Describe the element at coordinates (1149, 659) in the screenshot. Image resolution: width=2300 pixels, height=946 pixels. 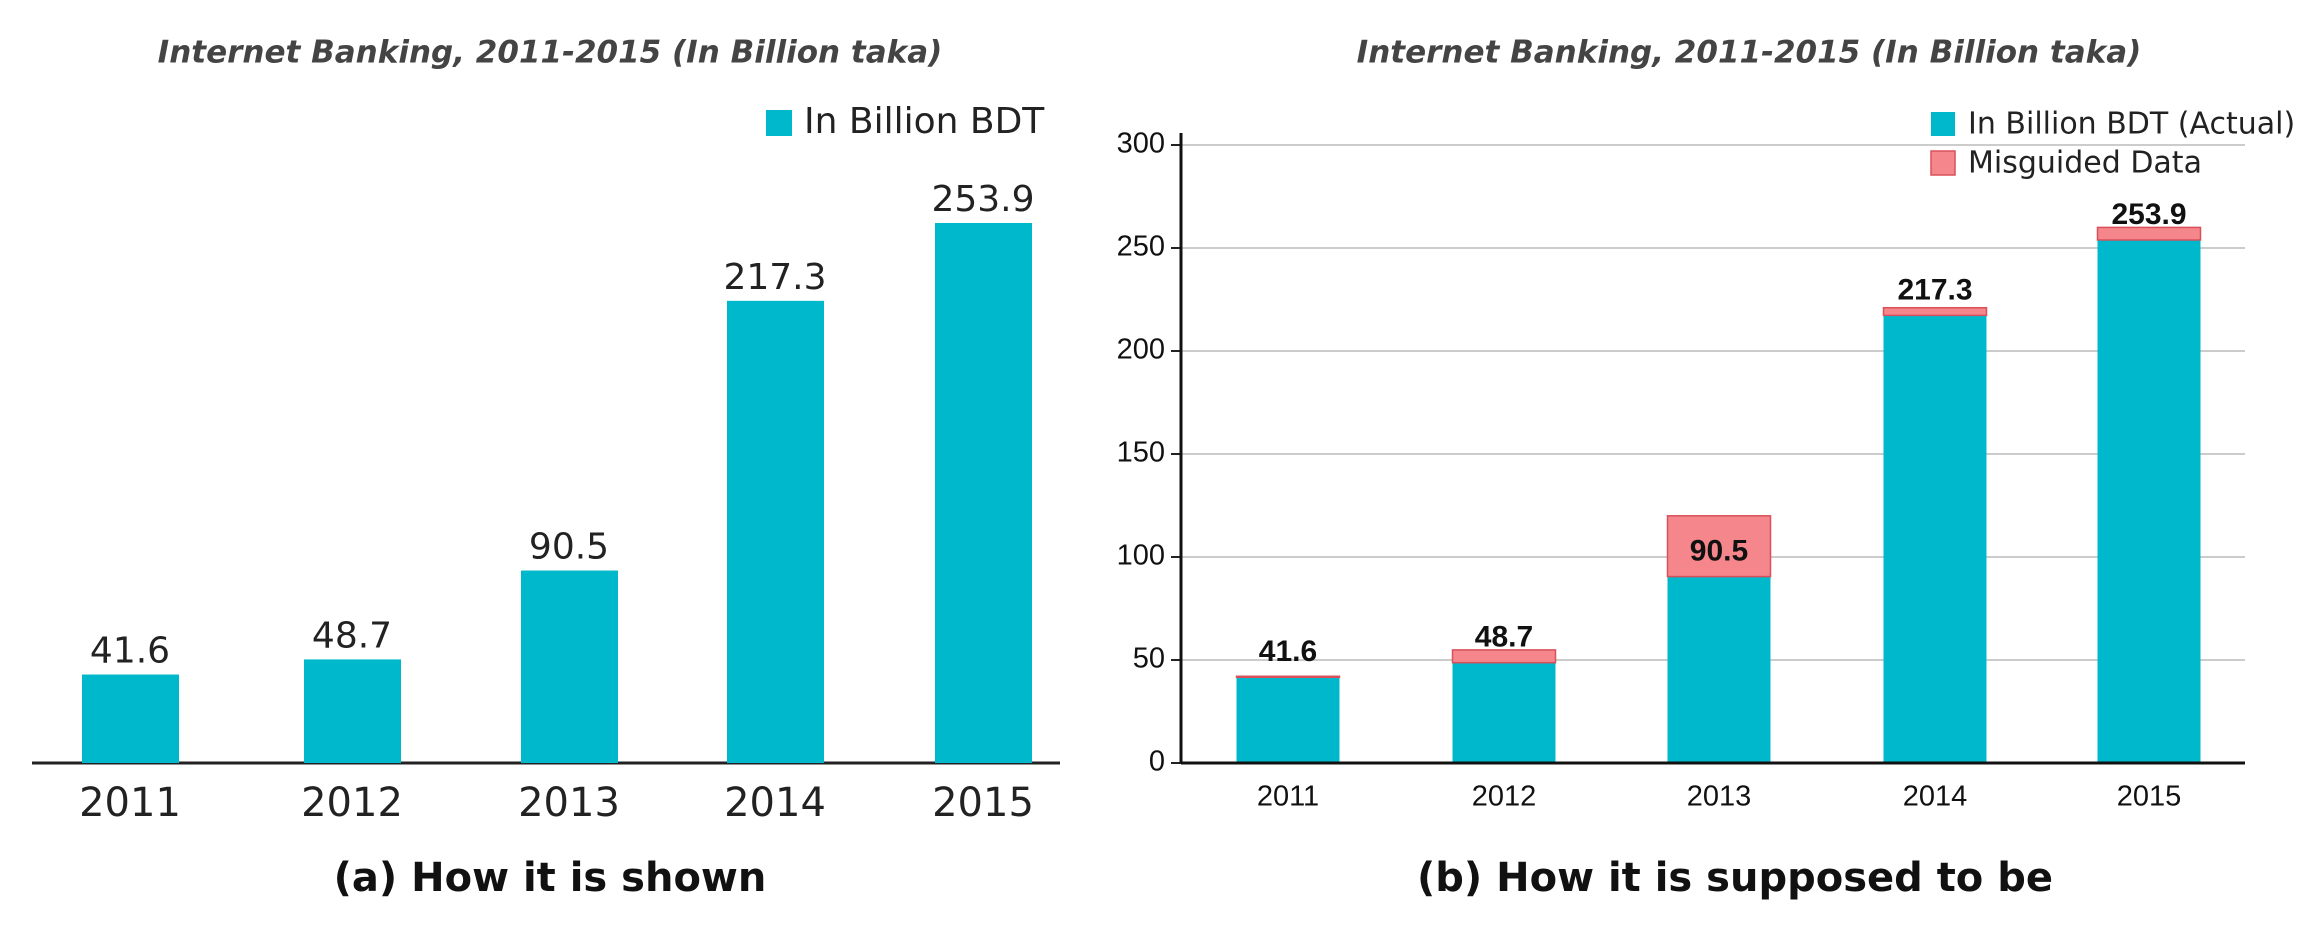
I see `y-tick-label: 50` at that location.